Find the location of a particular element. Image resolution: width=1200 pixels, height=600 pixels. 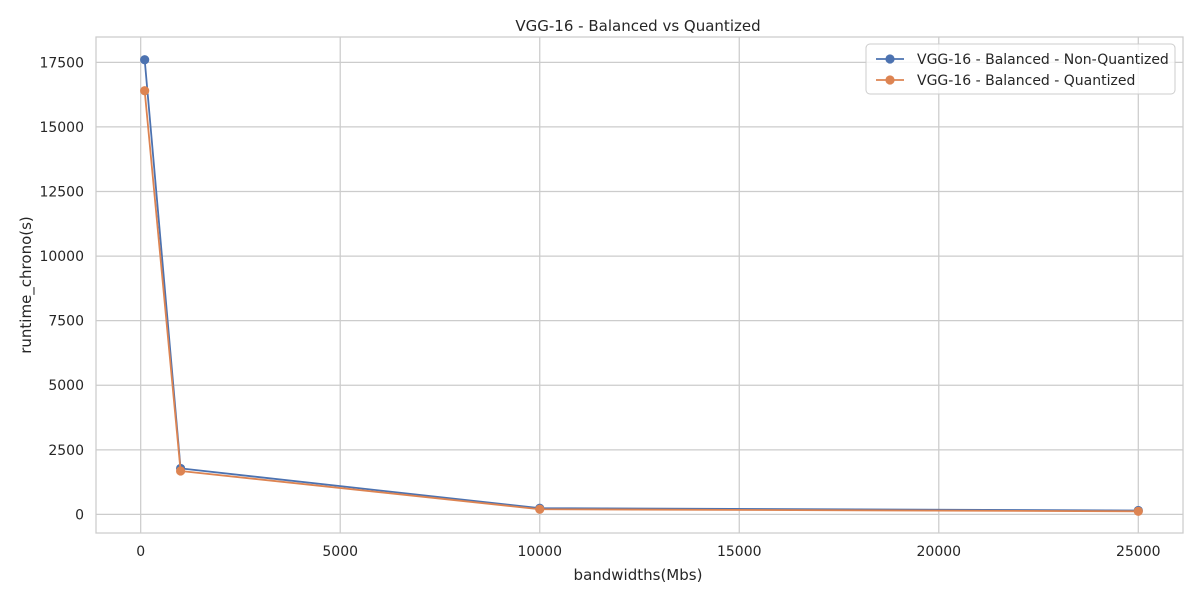

y-tick-label: 10000 is located at coordinates (61, 257).